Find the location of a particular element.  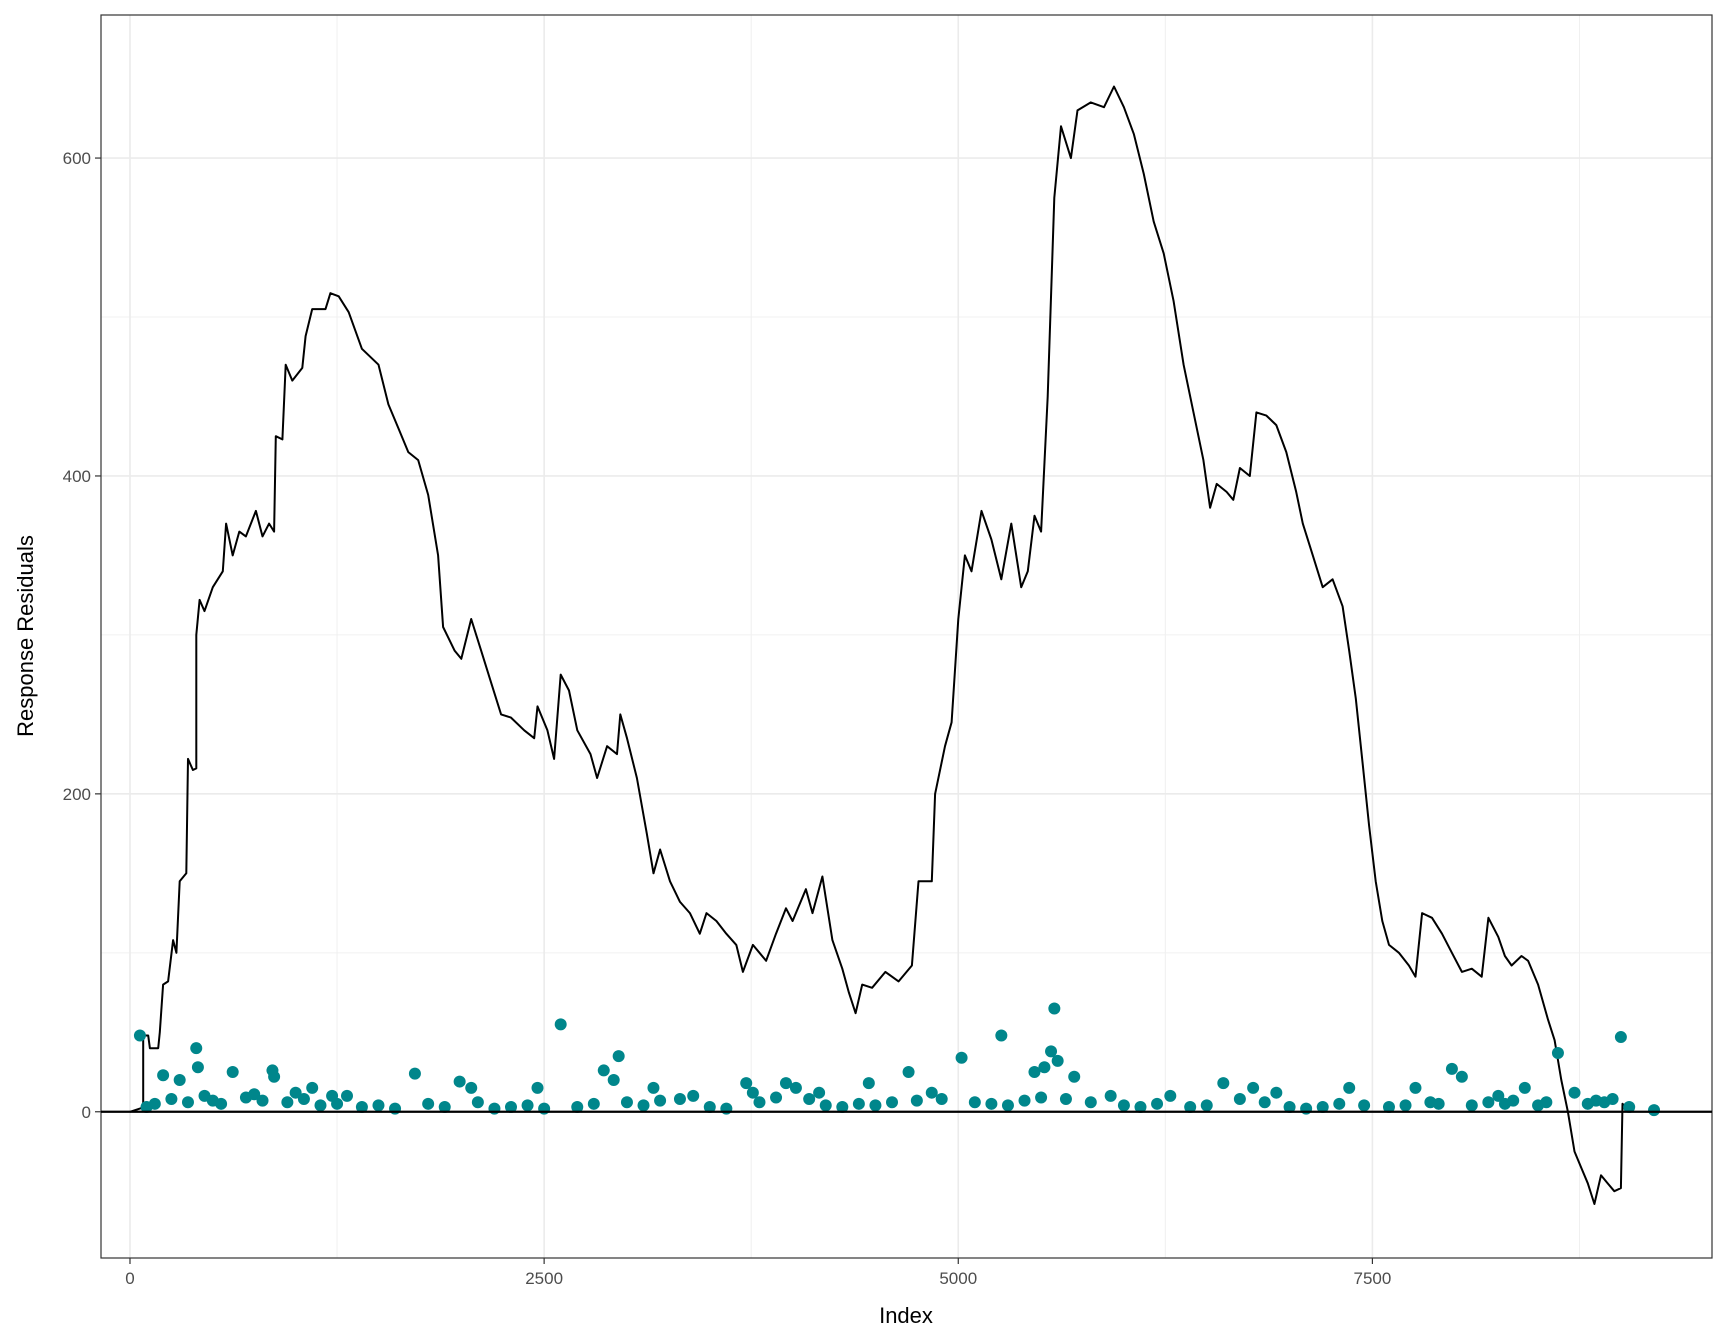

y-tick-label: 600 is located at coordinates (77, 158).